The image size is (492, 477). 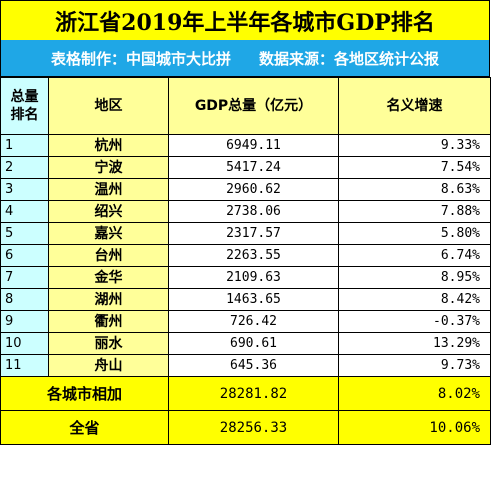 What do you see at coordinates (414, 211) in the screenshot?
I see `growth-cell: 7.88%` at bounding box center [414, 211].